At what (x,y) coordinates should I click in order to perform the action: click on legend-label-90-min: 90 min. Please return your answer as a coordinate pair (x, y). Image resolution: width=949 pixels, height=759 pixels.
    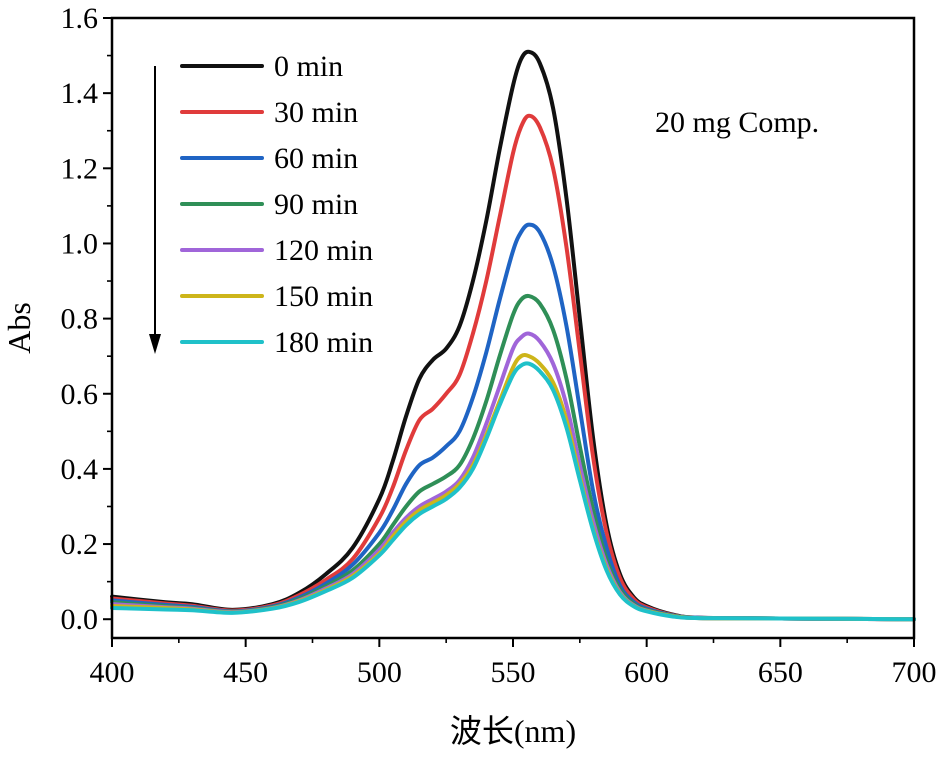
    Looking at the image, I should click on (316, 204).